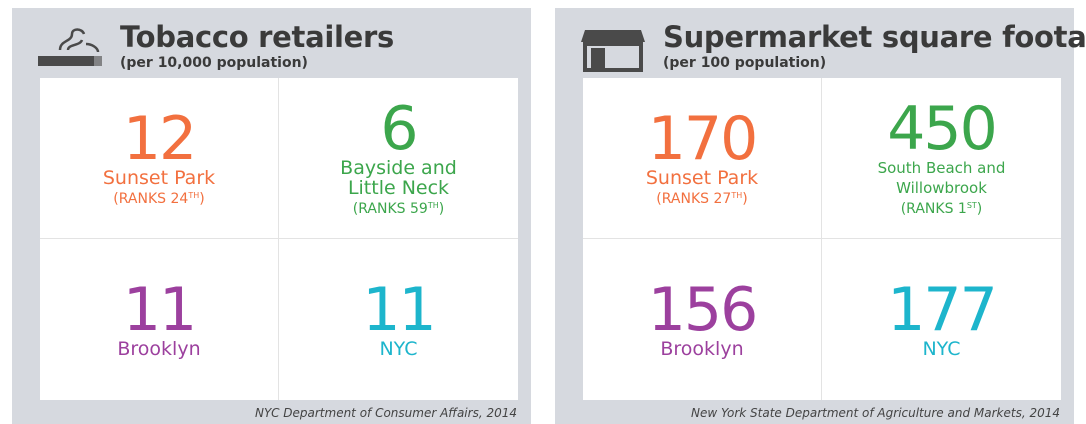  What do you see at coordinates (613, 51) in the screenshot?
I see `store-icon` at bounding box center [613, 51].